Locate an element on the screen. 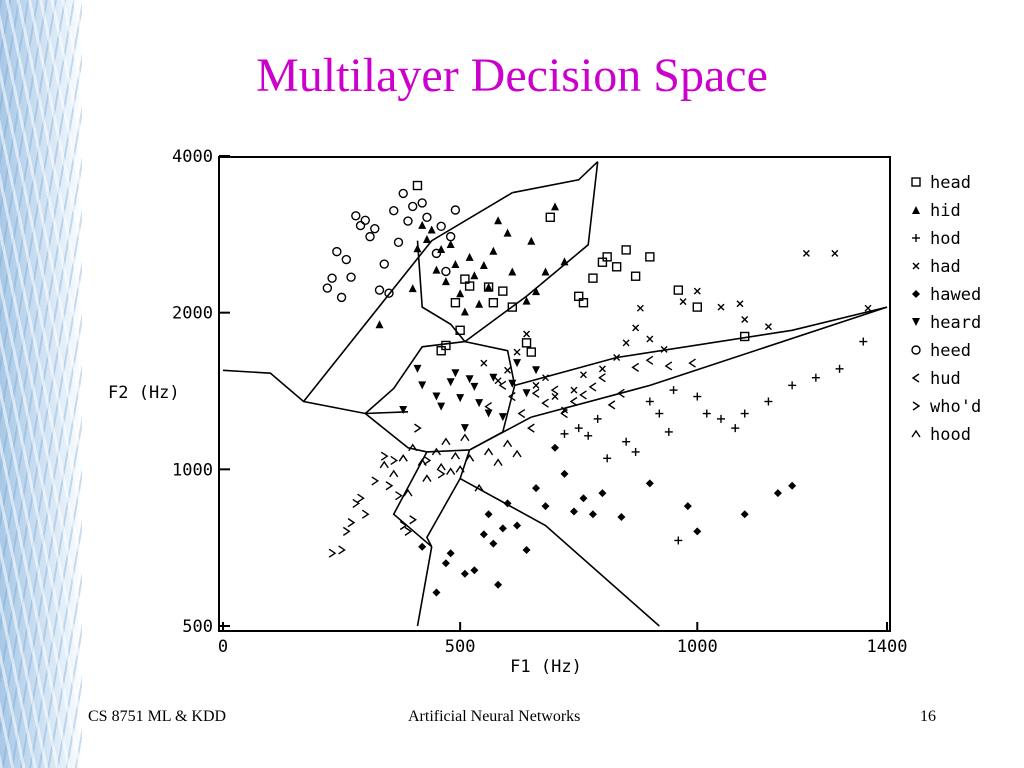 The image size is (1024, 768). y-tick-label: 1000 is located at coordinates (192, 470).